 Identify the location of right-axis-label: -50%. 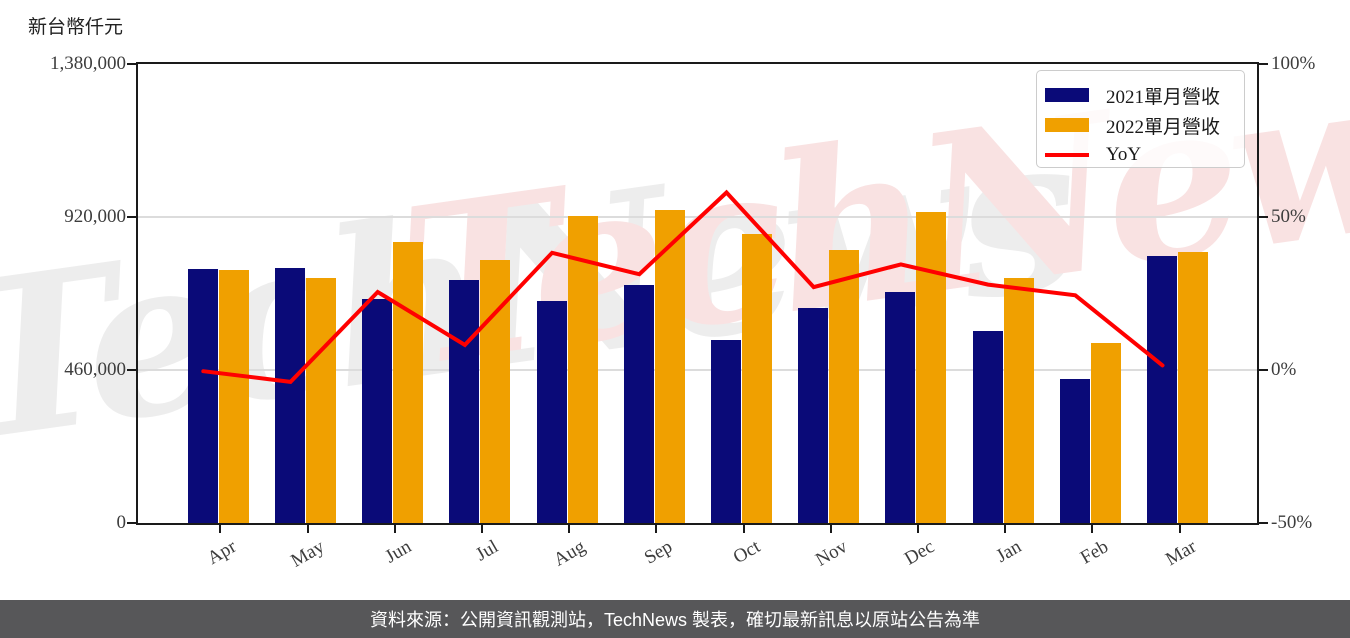
(1292, 522).